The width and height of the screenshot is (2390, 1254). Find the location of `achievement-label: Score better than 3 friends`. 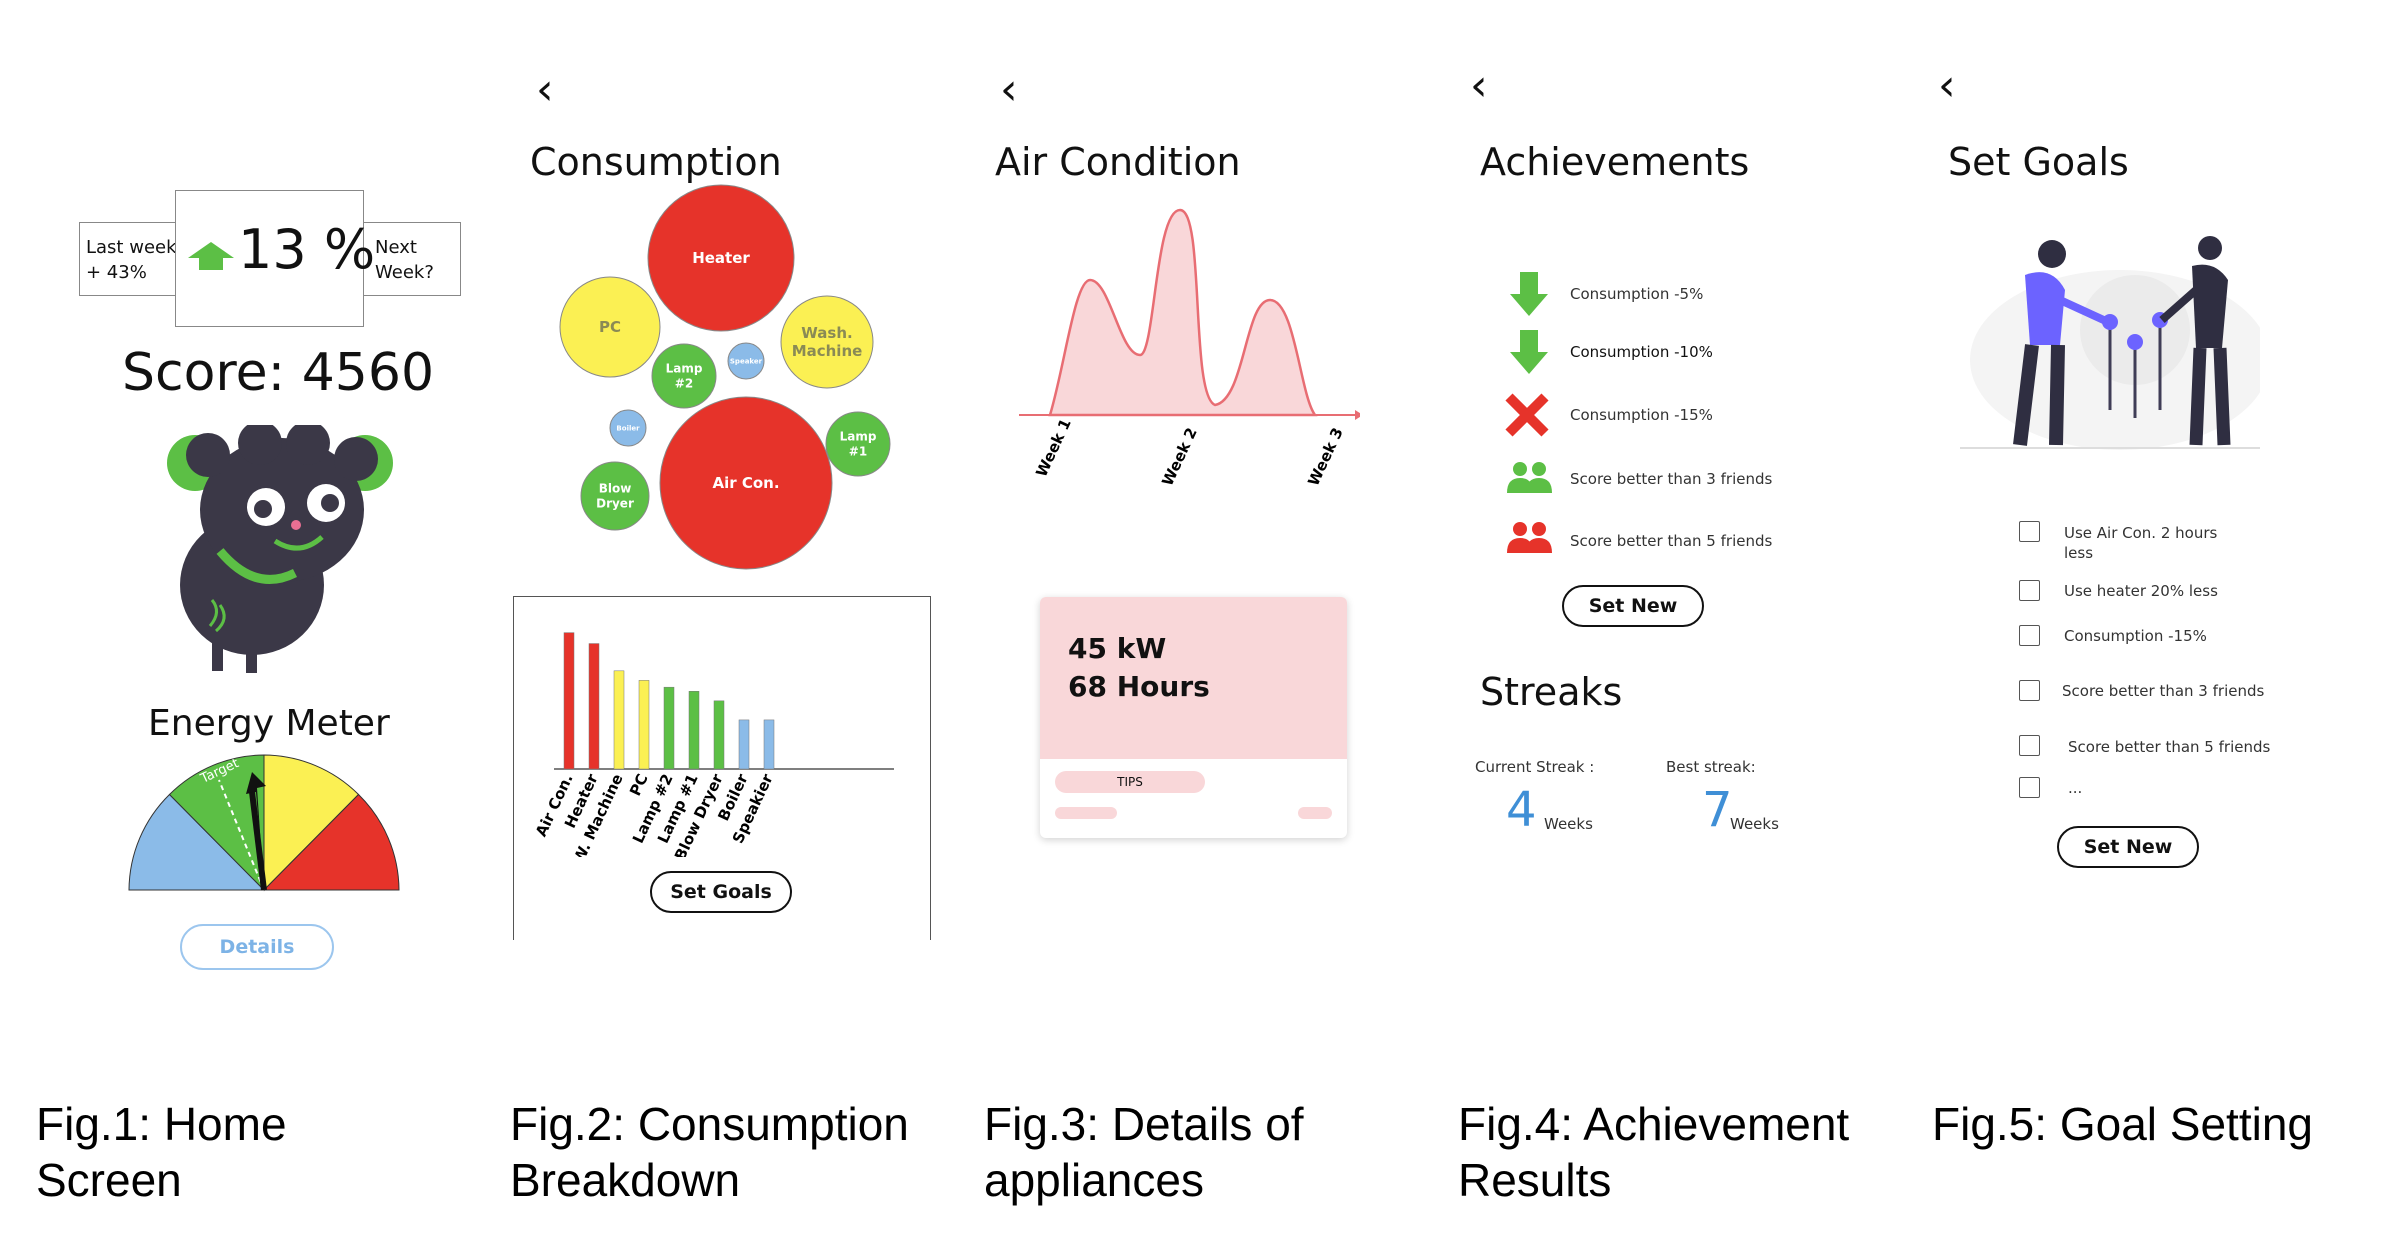

achievement-label: Score better than 3 friends is located at coordinates (1671, 479).